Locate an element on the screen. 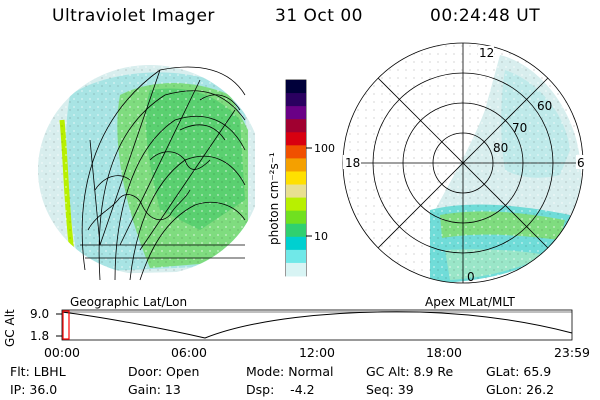  left-panel-caption: Geographic Lat/Lon is located at coordinates (128, 302).